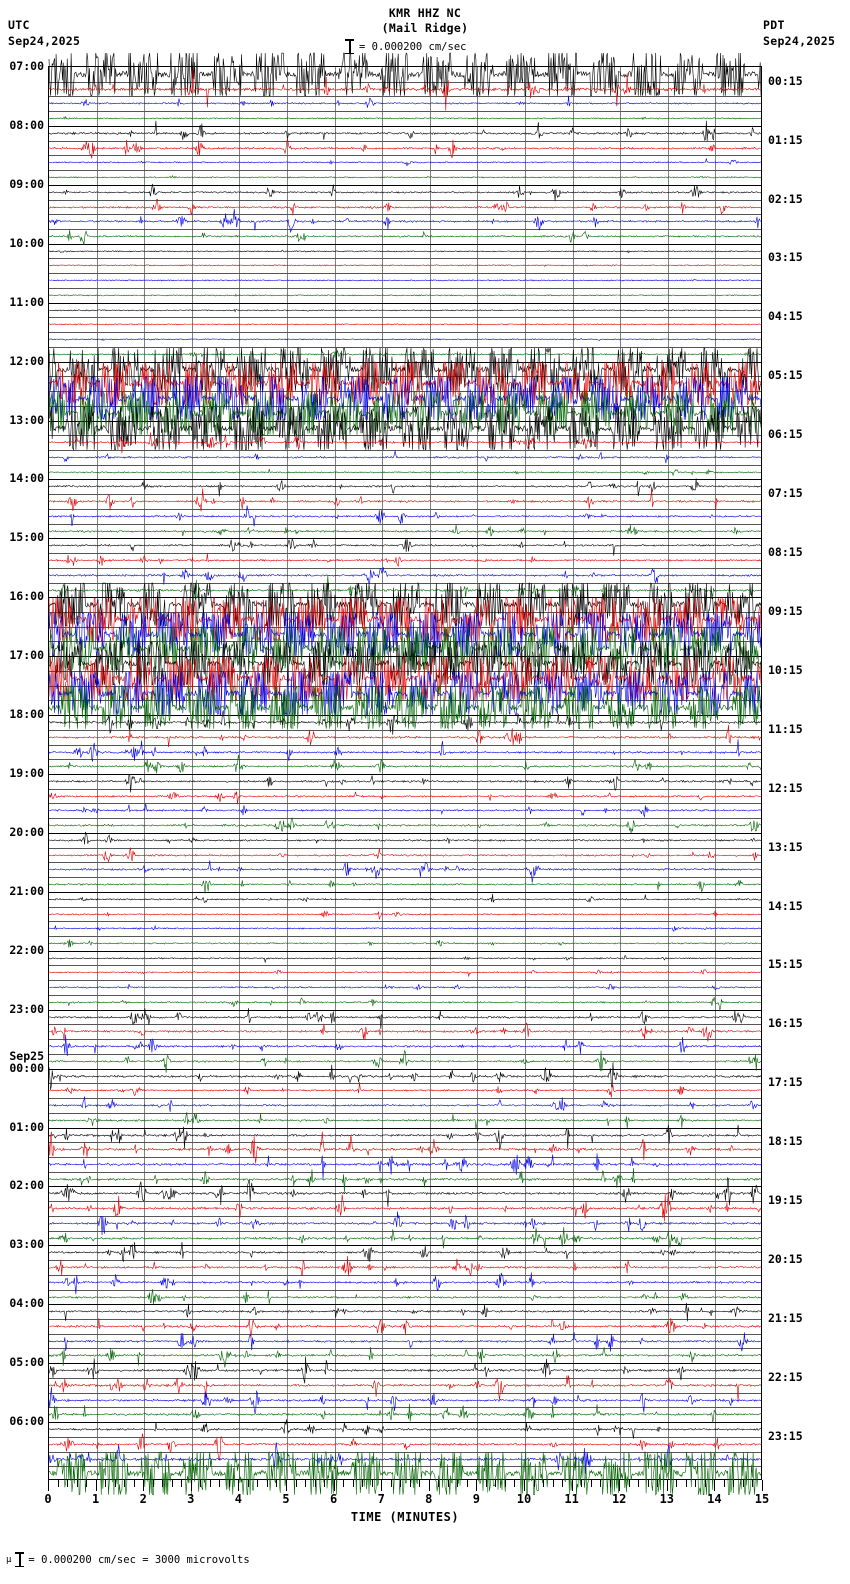 The image size is (850, 1584). Describe the element at coordinates (26, 183) in the screenshot. I see `left-time-text: 09:00` at that location.